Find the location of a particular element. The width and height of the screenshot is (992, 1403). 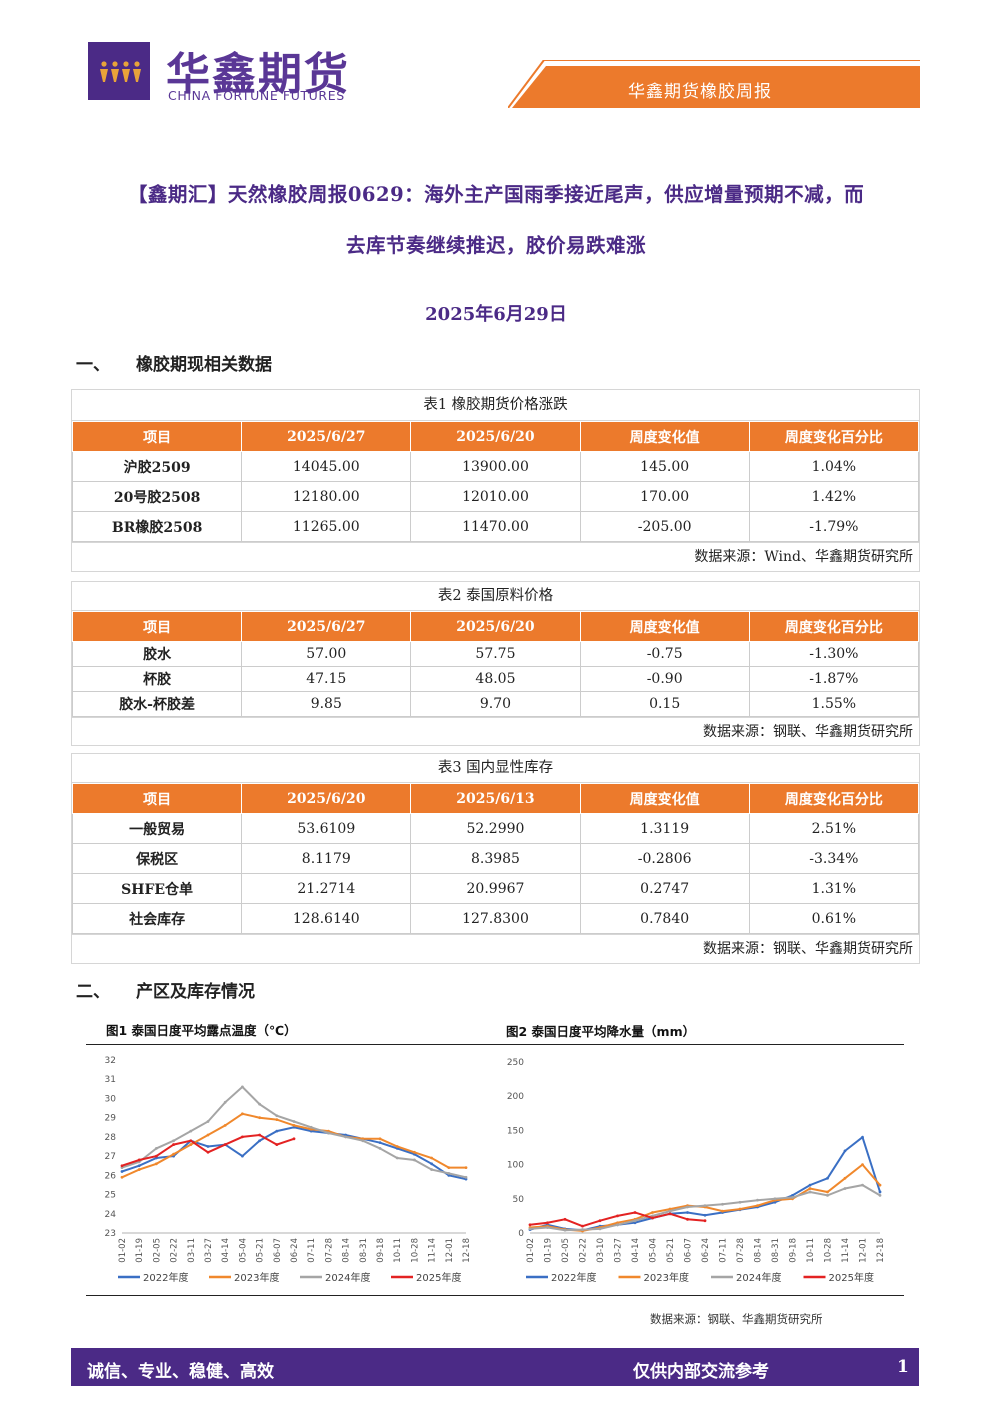

table-cell: 11470.00 is located at coordinates (495, 526).